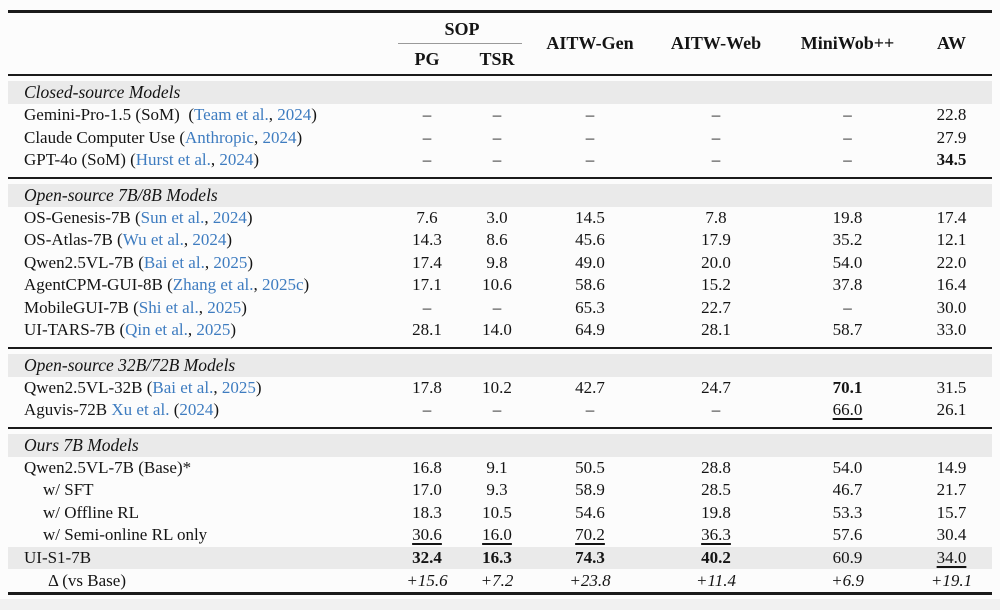 The image size is (1000, 610). What do you see at coordinates (590, 581) in the screenshot?
I see `score-cell: +23.8` at bounding box center [590, 581].